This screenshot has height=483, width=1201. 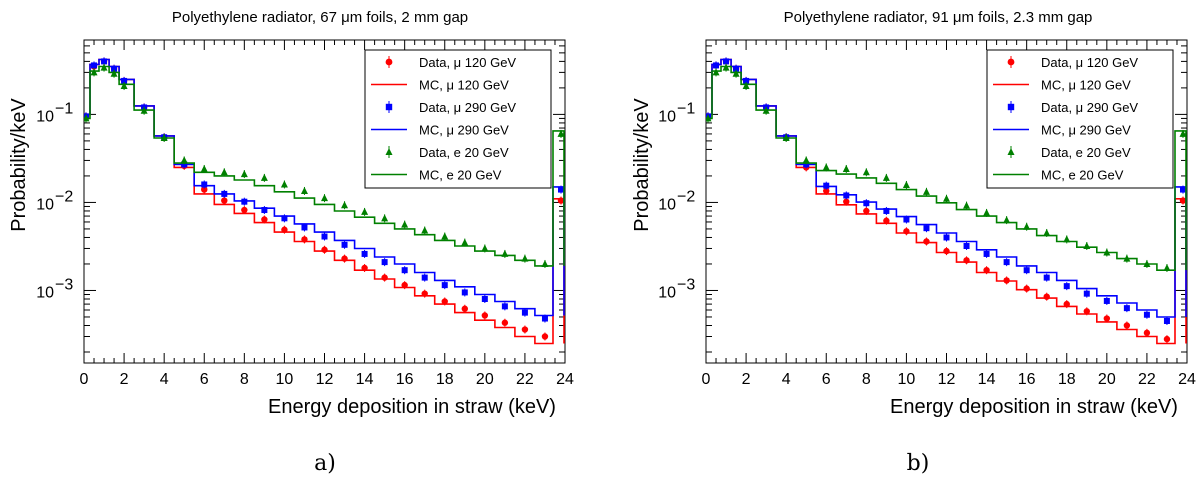 I want to click on legend-label: MC, e 20 GeV, so click(x=460, y=175).